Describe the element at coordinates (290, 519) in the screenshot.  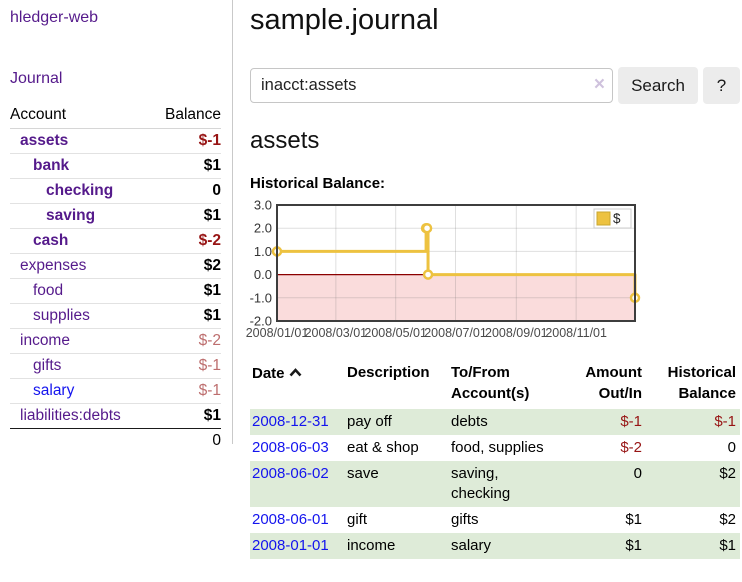
I see `transaction-date-link: 2008-06-01` at that location.